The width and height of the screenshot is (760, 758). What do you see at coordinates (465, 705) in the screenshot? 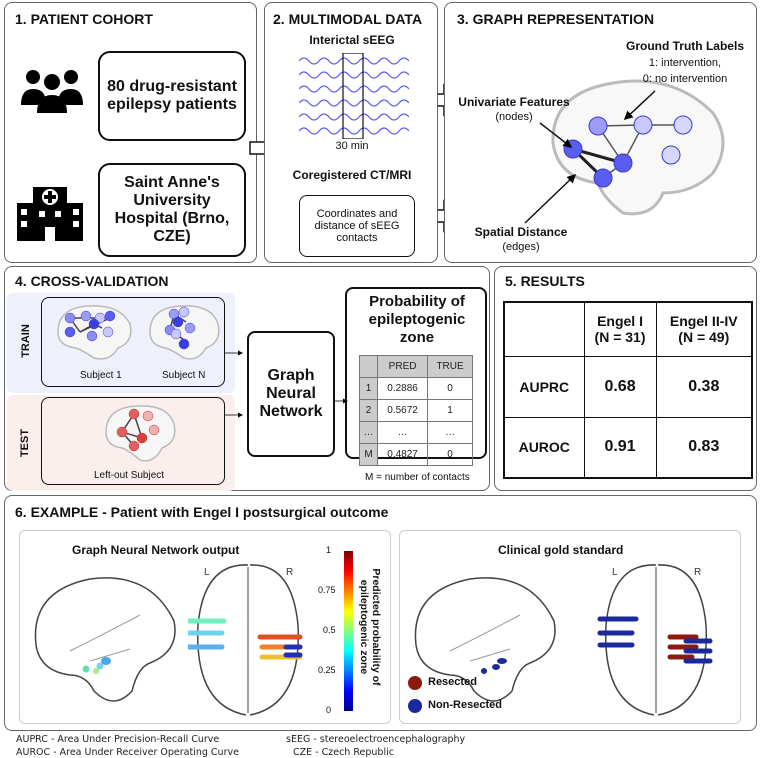
I see `non-resected-legend-label: Non-Resected` at bounding box center [465, 705].